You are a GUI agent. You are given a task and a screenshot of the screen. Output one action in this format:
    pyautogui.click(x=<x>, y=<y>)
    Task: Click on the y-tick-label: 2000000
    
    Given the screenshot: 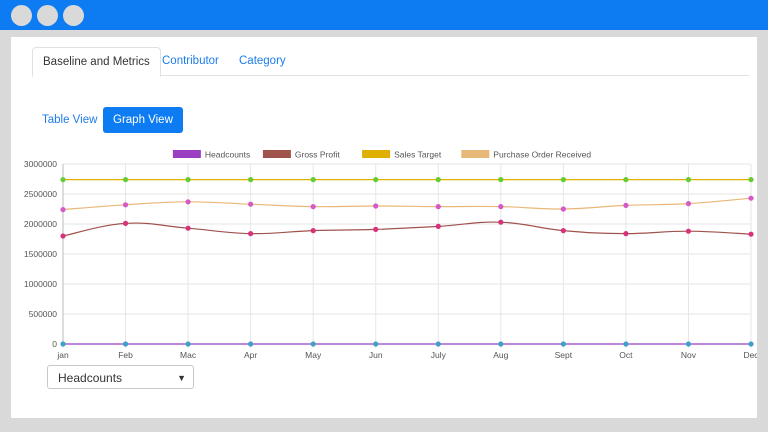 What is the action you would take?
    pyautogui.click(x=40, y=224)
    